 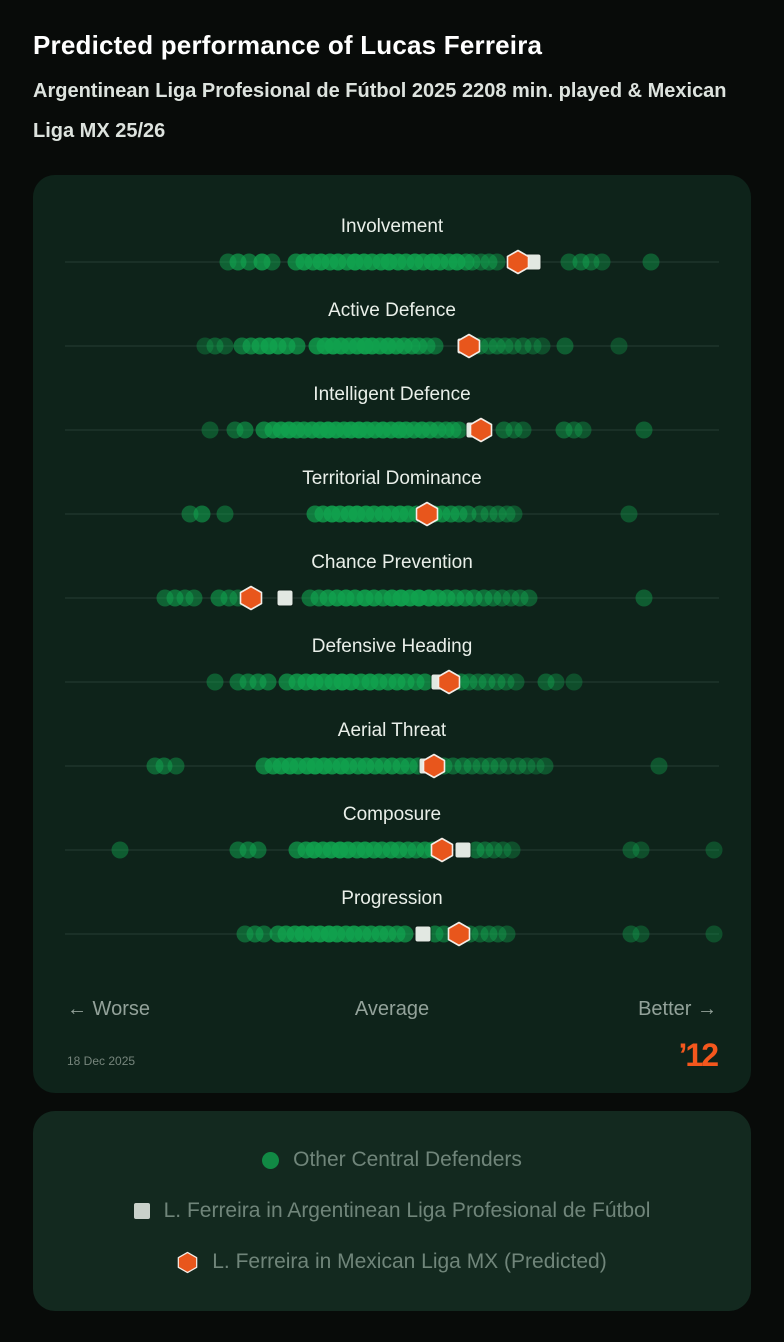 I want to click on metric-row-active-defence: Active Defence, so click(x=392, y=341).